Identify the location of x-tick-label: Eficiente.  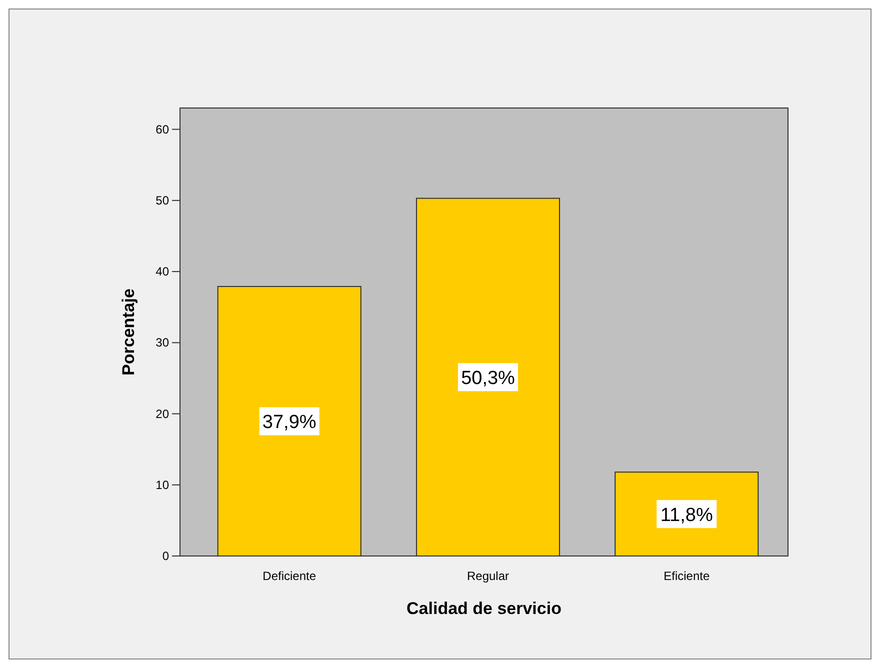
(687, 576).